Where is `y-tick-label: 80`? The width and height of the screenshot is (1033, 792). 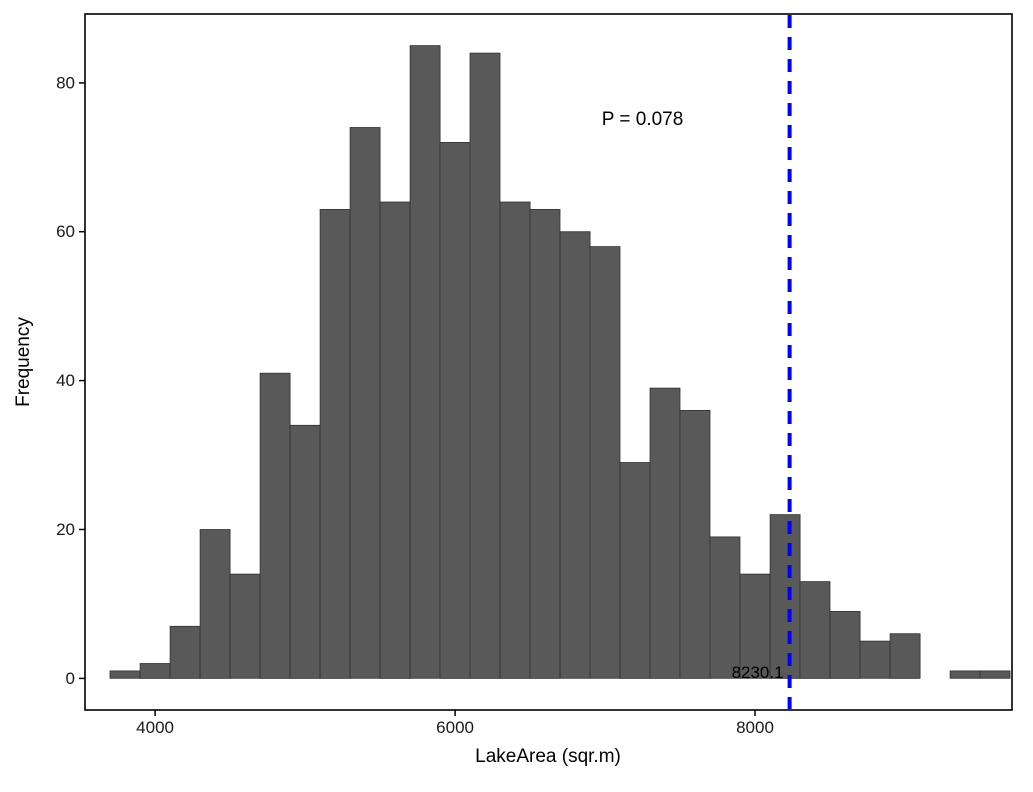 y-tick-label: 80 is located at coordinates (65, 82).